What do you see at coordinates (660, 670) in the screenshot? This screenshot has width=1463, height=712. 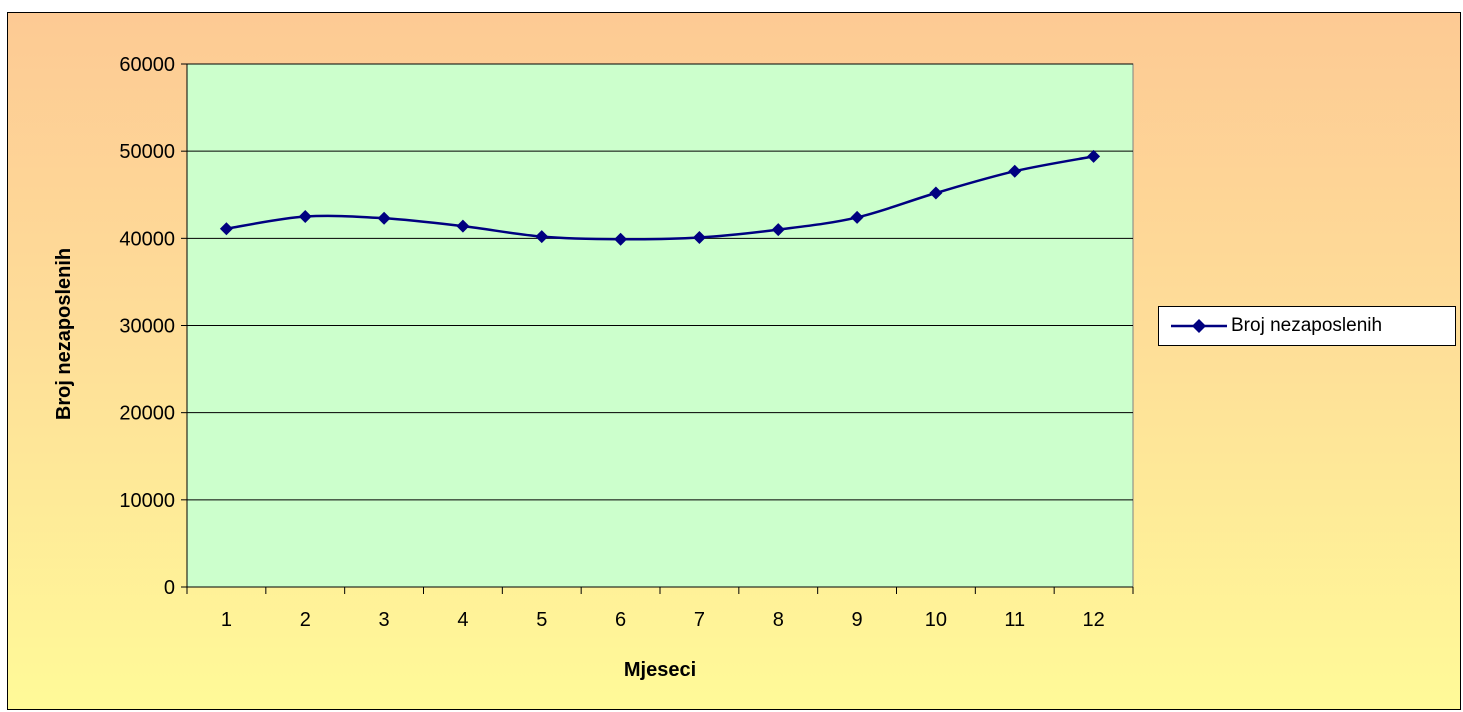 I see `x-axis-title: Mjeseci` at bounding box center [660, 670].